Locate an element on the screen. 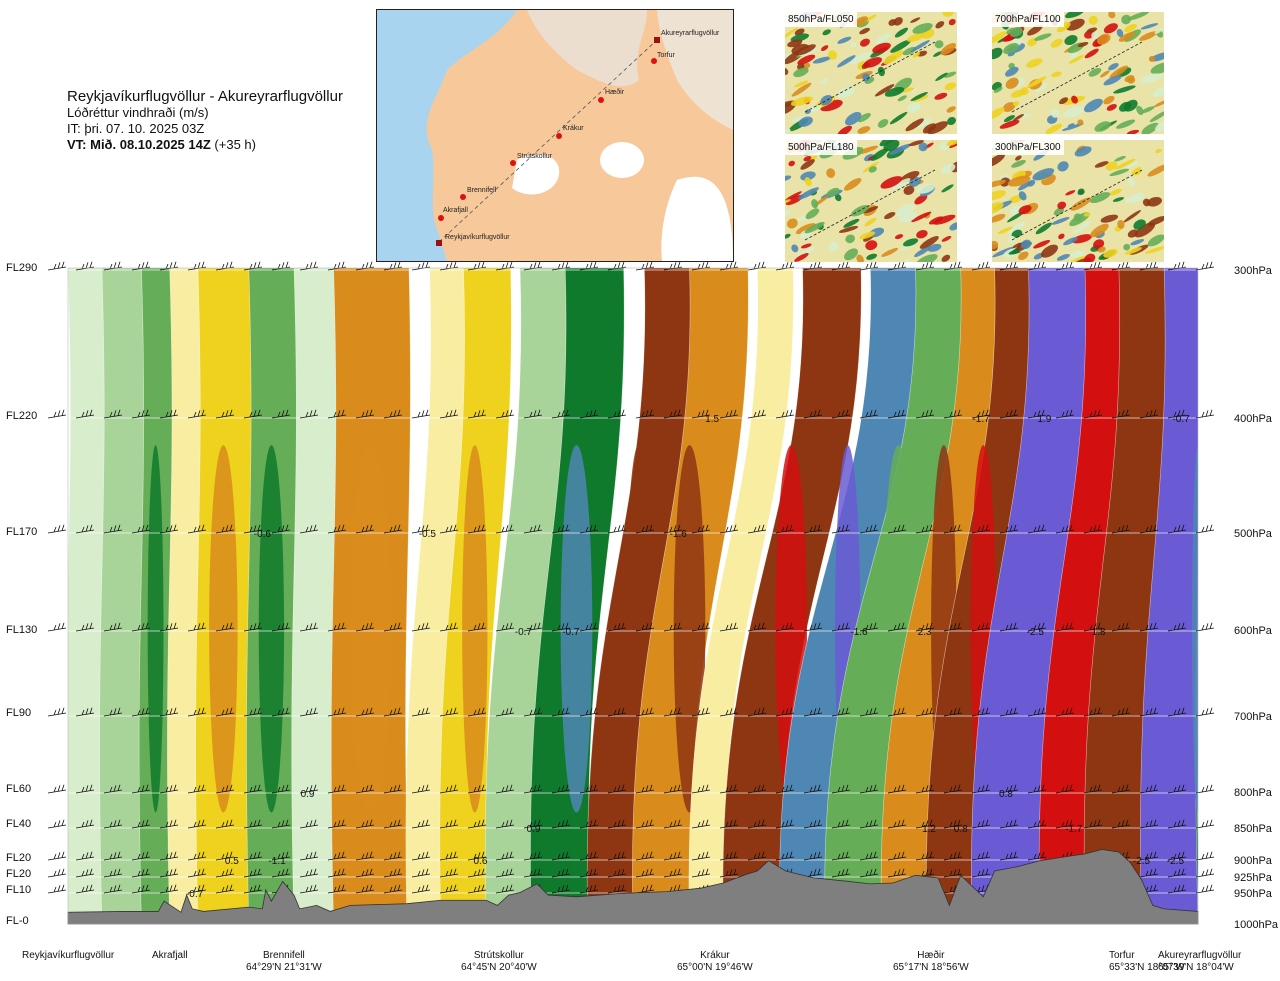  x-loc-akrafjall: Akrafjall is located at coordinates (170, 956).